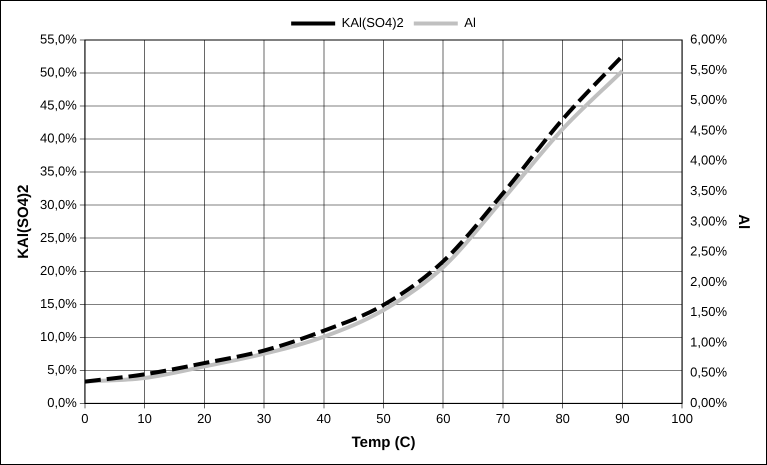 Image resolution: width=767 pixels, height=465 pixels. Describe the element at coordinates (59, 303) in the screenshot. I see `y-tick-label: 15,0%` at that location.